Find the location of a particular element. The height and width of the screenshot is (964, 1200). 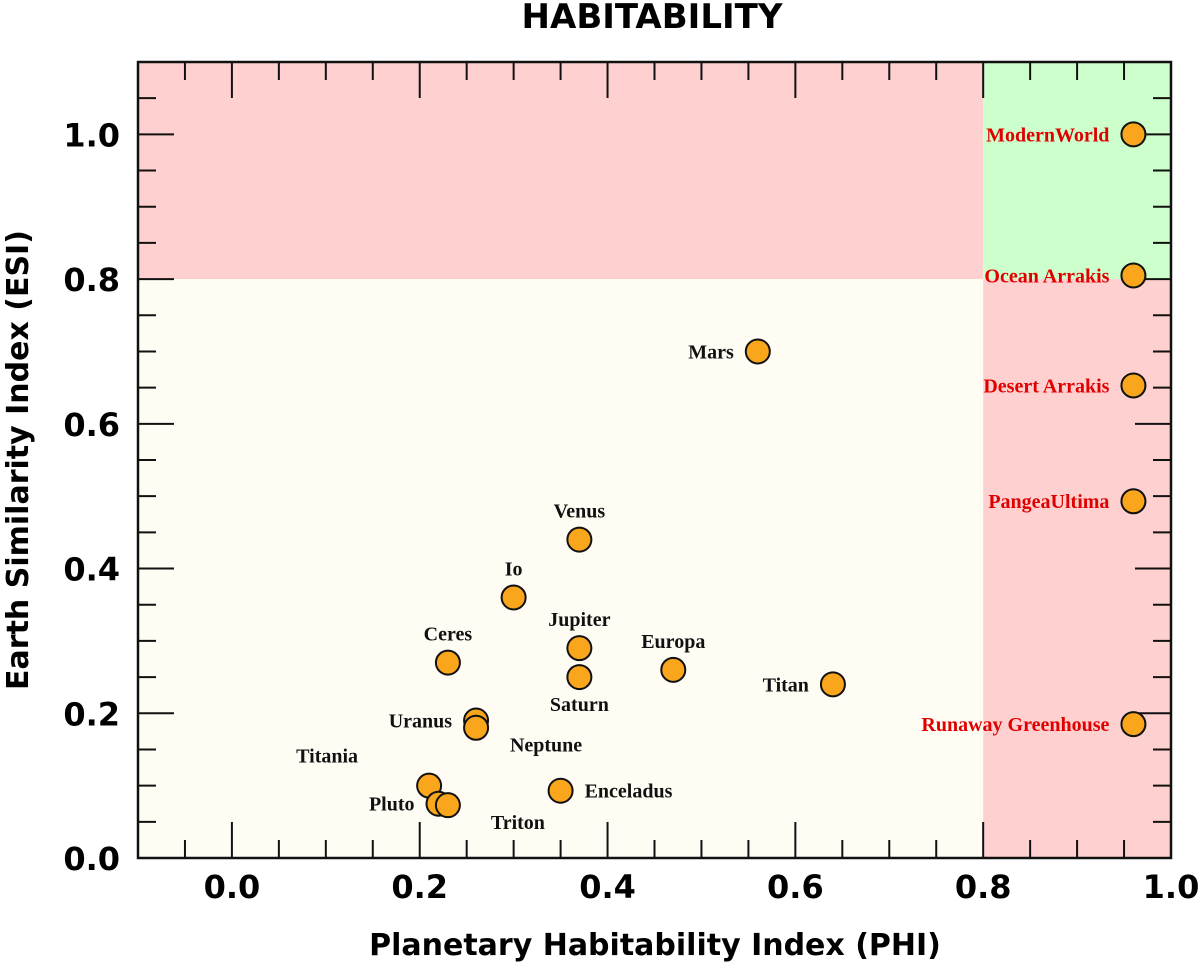

point-modernworld is located at coordinates (1133, 134).